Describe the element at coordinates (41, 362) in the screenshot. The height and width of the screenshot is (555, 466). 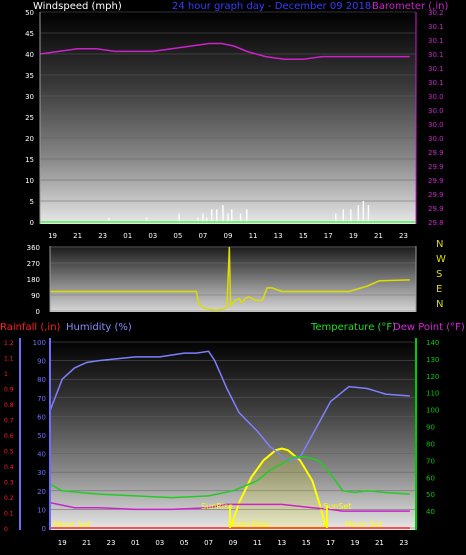
I see `humidity-tick-label: 90` at that location.